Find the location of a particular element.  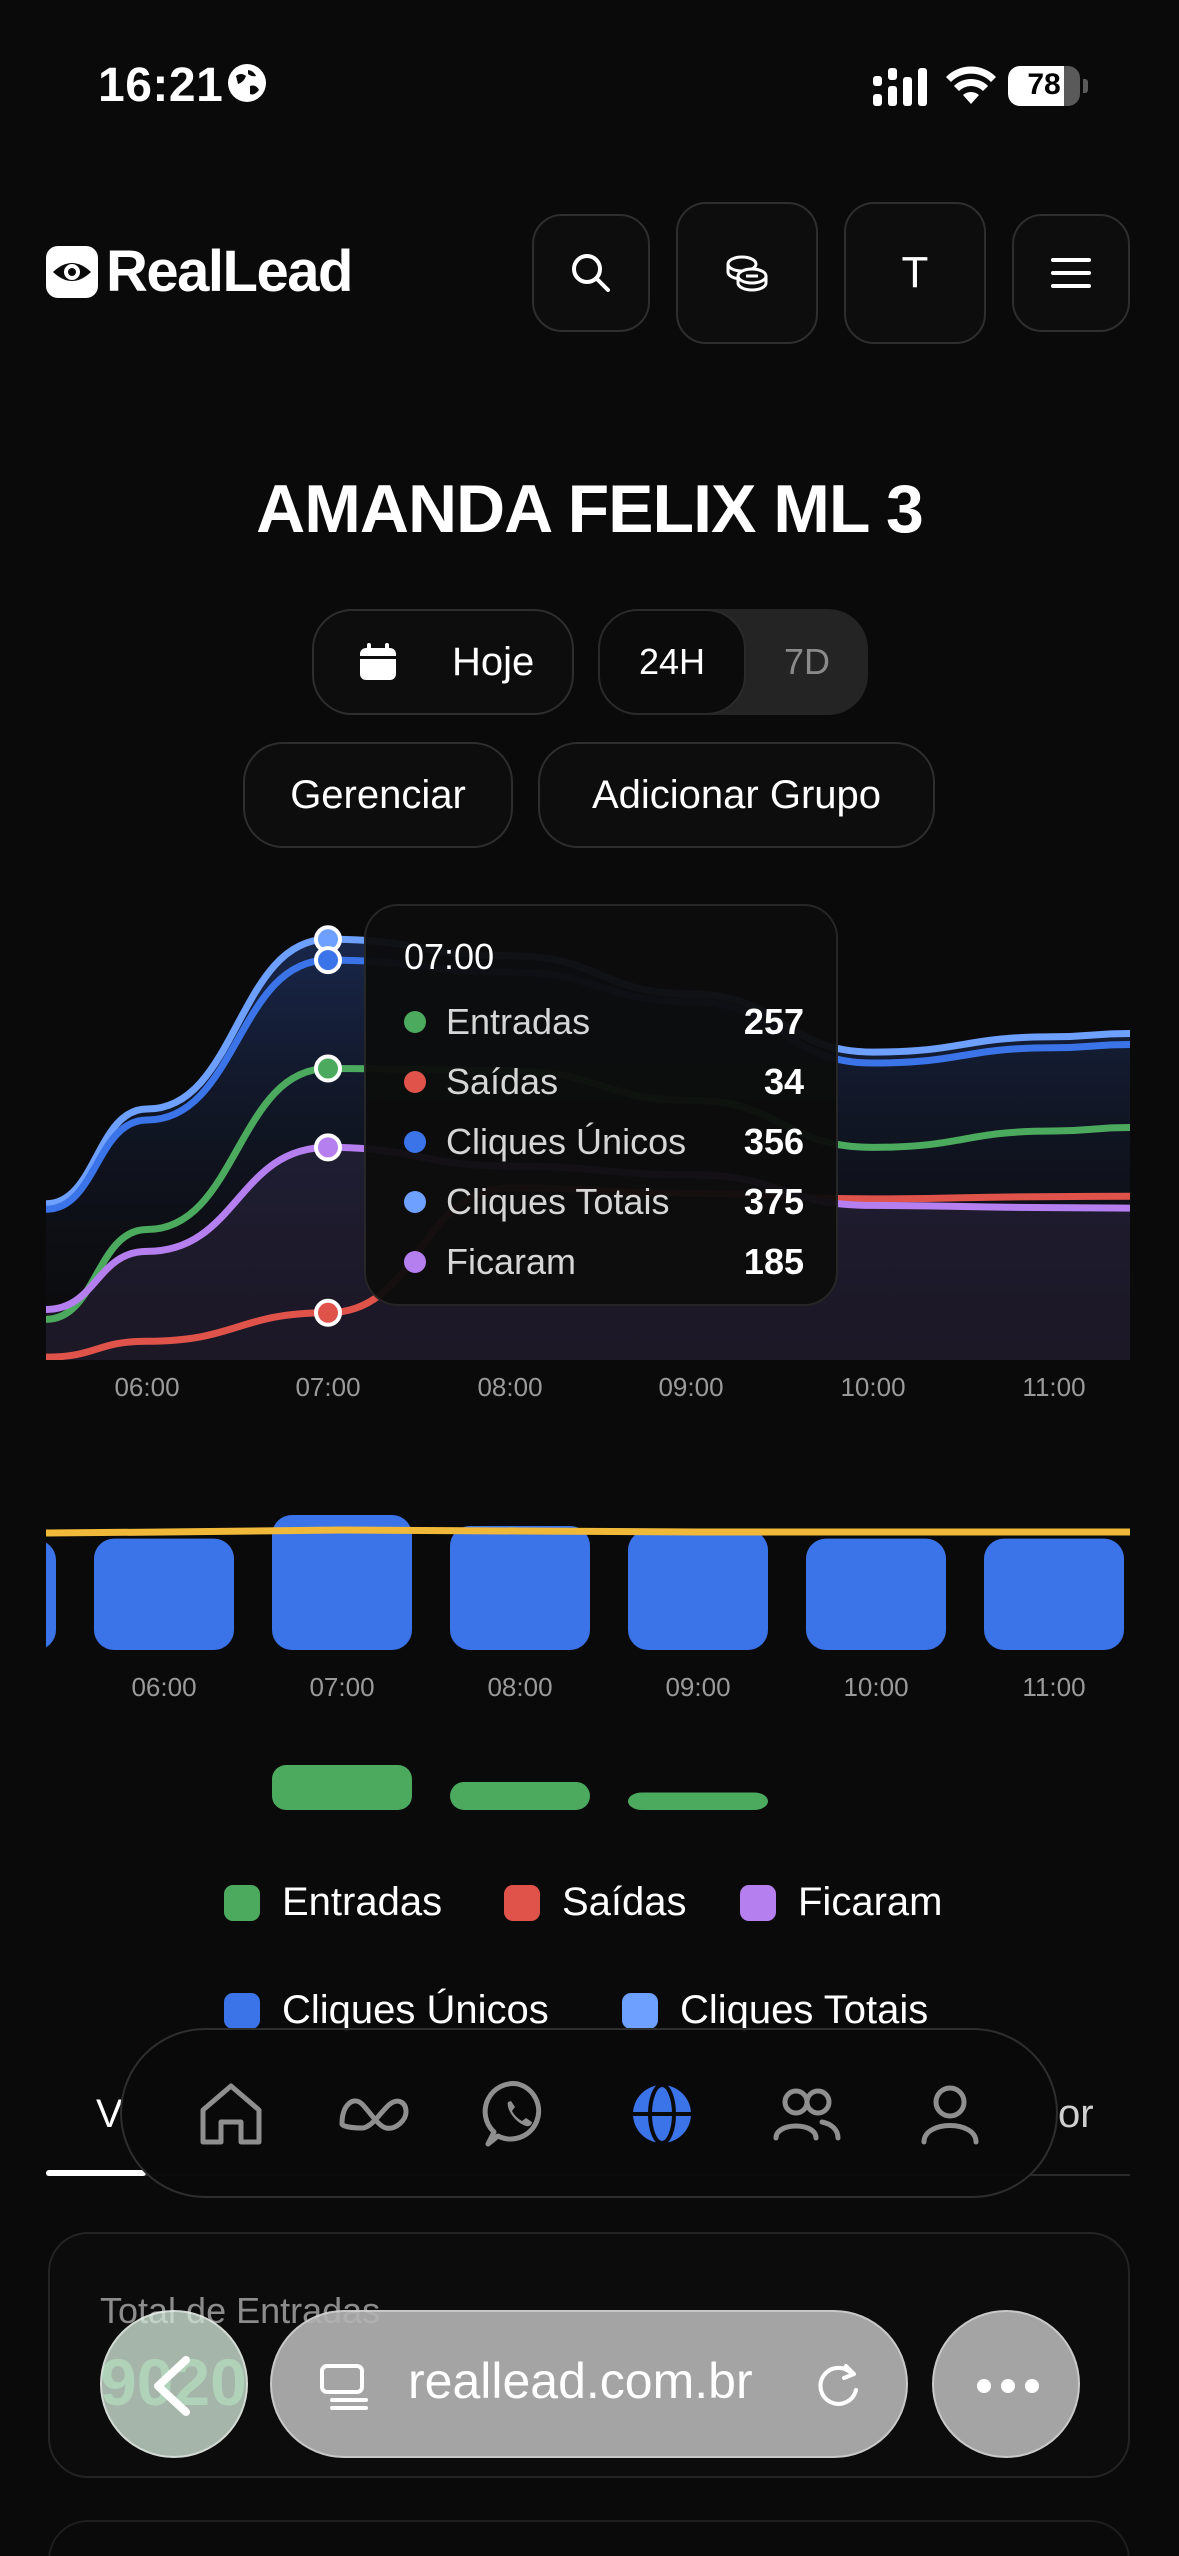

bar-x-tick: 07:00 is located at coordinates (342, 1687).